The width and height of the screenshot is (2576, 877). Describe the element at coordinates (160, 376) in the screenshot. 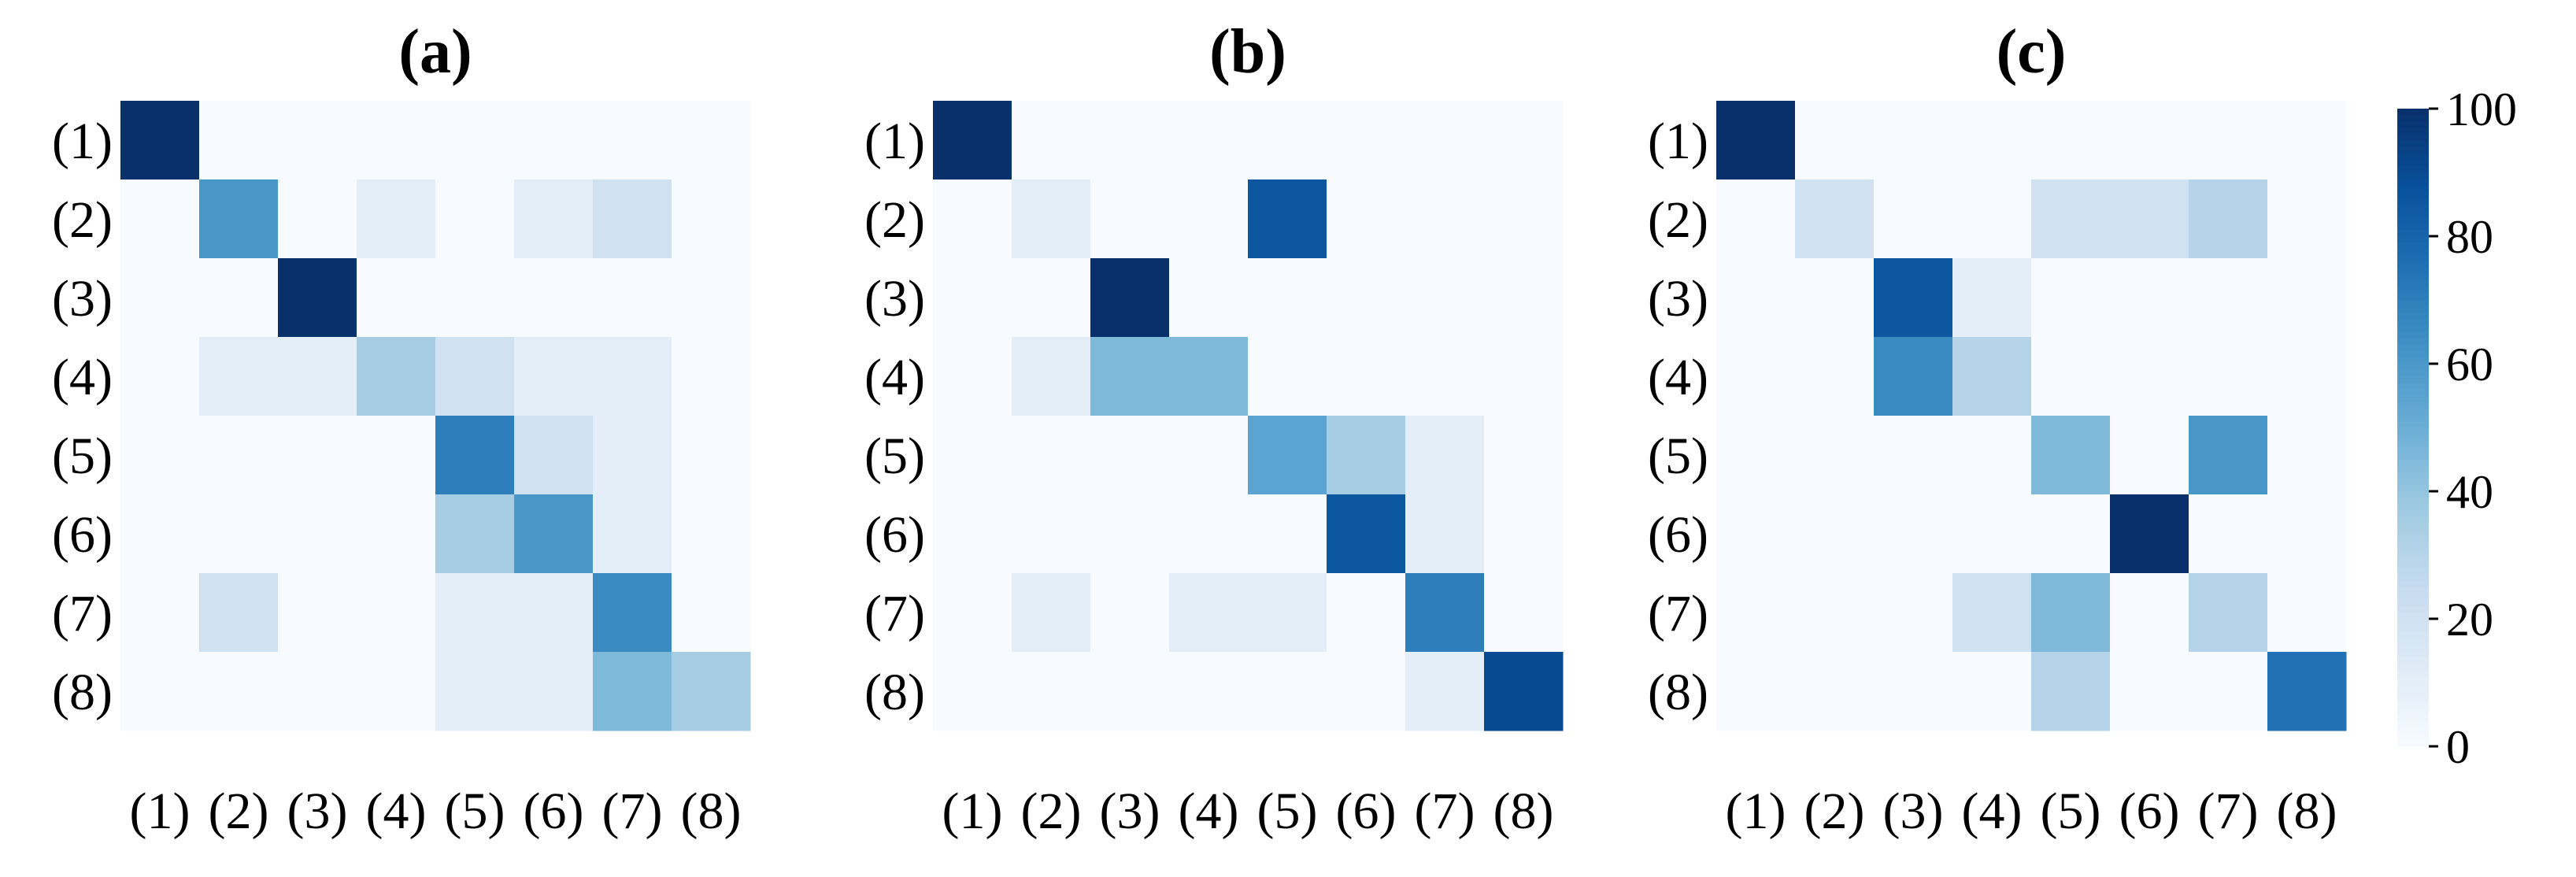

I see `heatmap-a-cell-r4-c1` at that location.